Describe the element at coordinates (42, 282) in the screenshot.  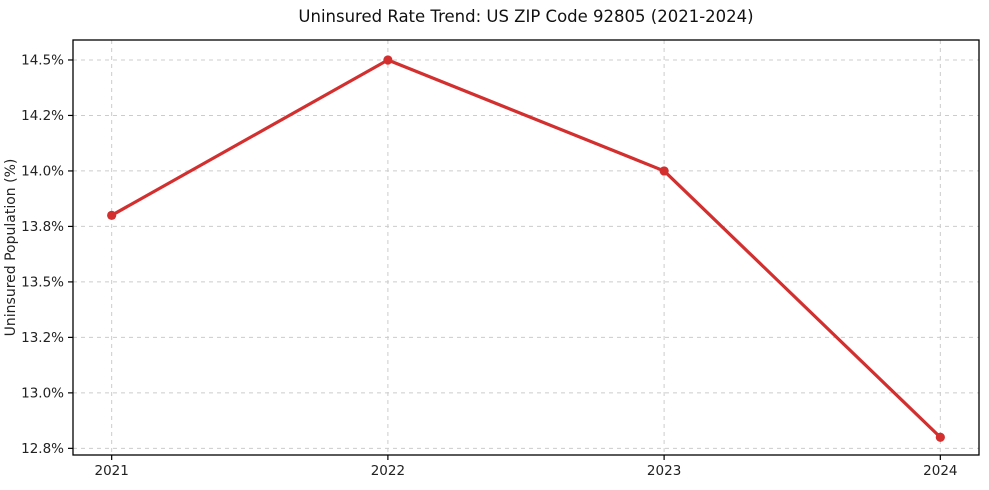
I see `y-tick-label: 13.5%` at that location.